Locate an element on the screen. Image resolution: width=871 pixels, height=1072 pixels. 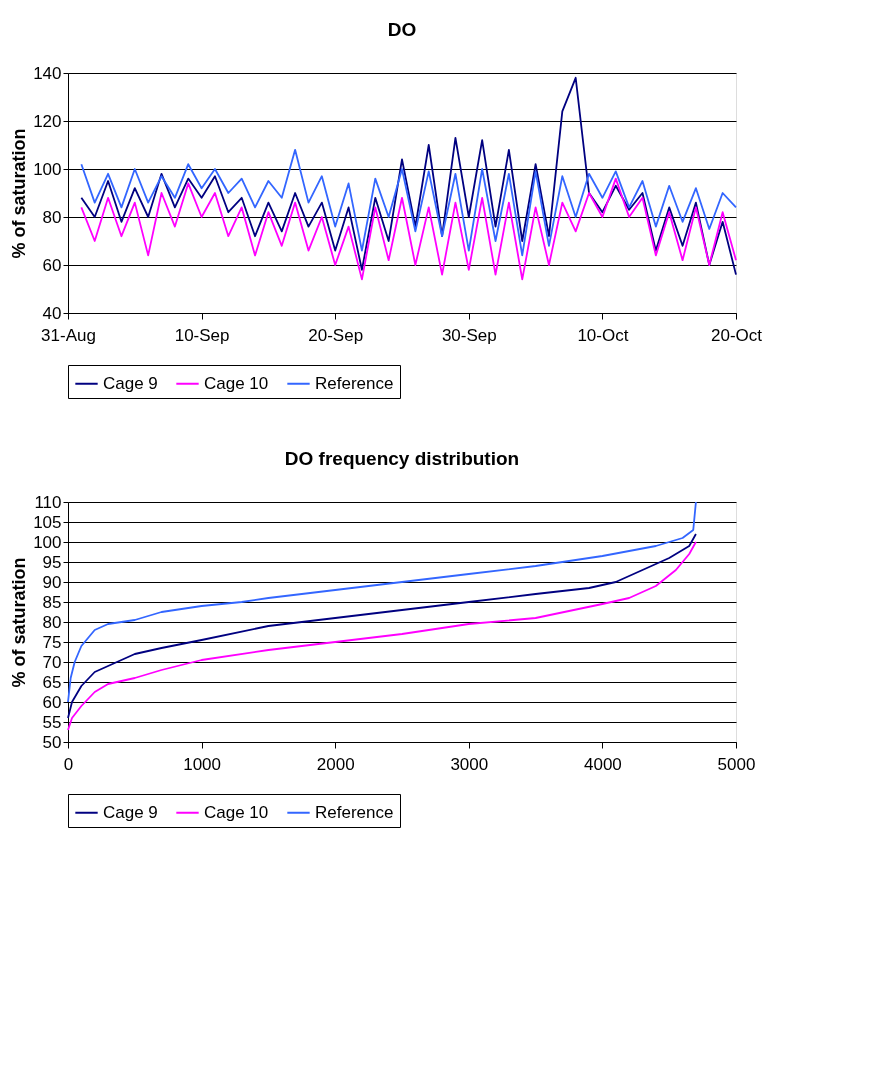
y-tick-label: 140 is located at coordinates (47, 73).